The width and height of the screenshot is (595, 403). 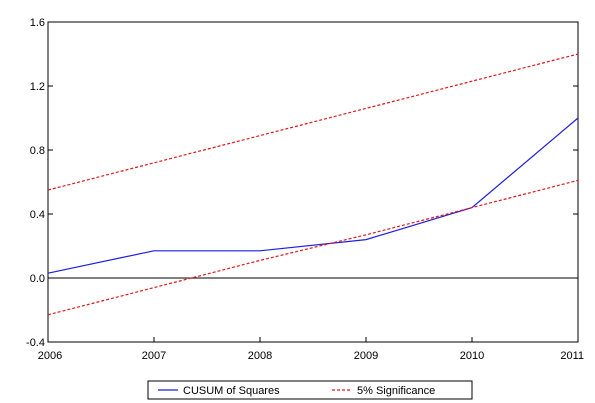 What do you see at coordinates (154, 356) in the screenshot?
I see `x-tick-label: 2007` at bounding box center [154, 356].